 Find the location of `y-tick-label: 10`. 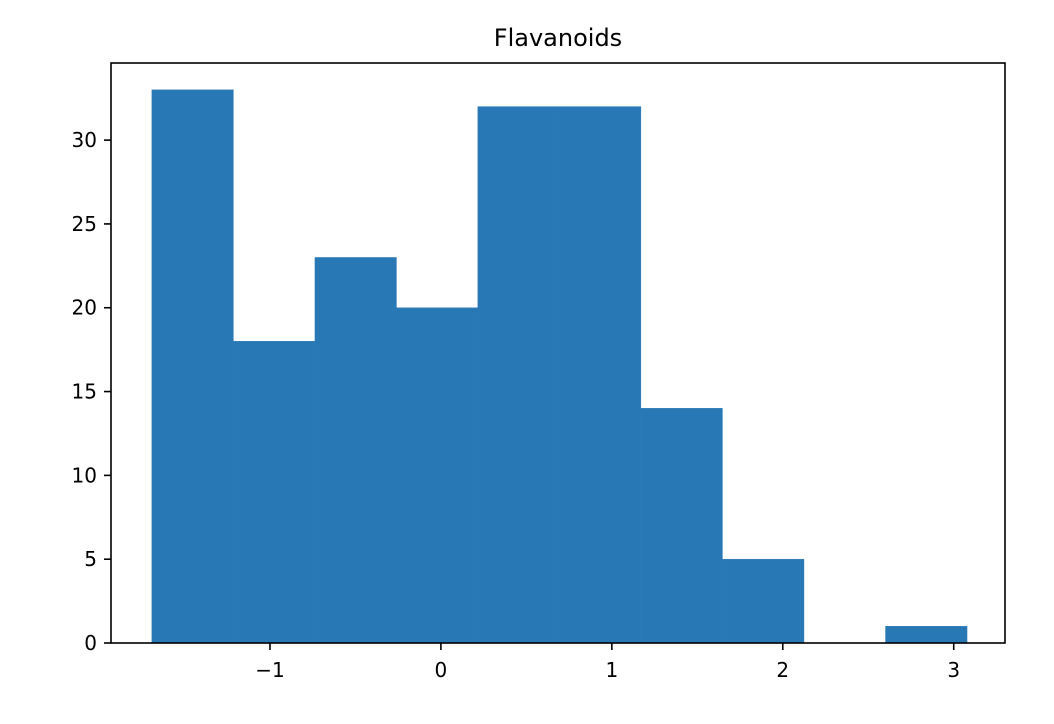

y-tick-label: 10 is located at coordinates (84, 475).